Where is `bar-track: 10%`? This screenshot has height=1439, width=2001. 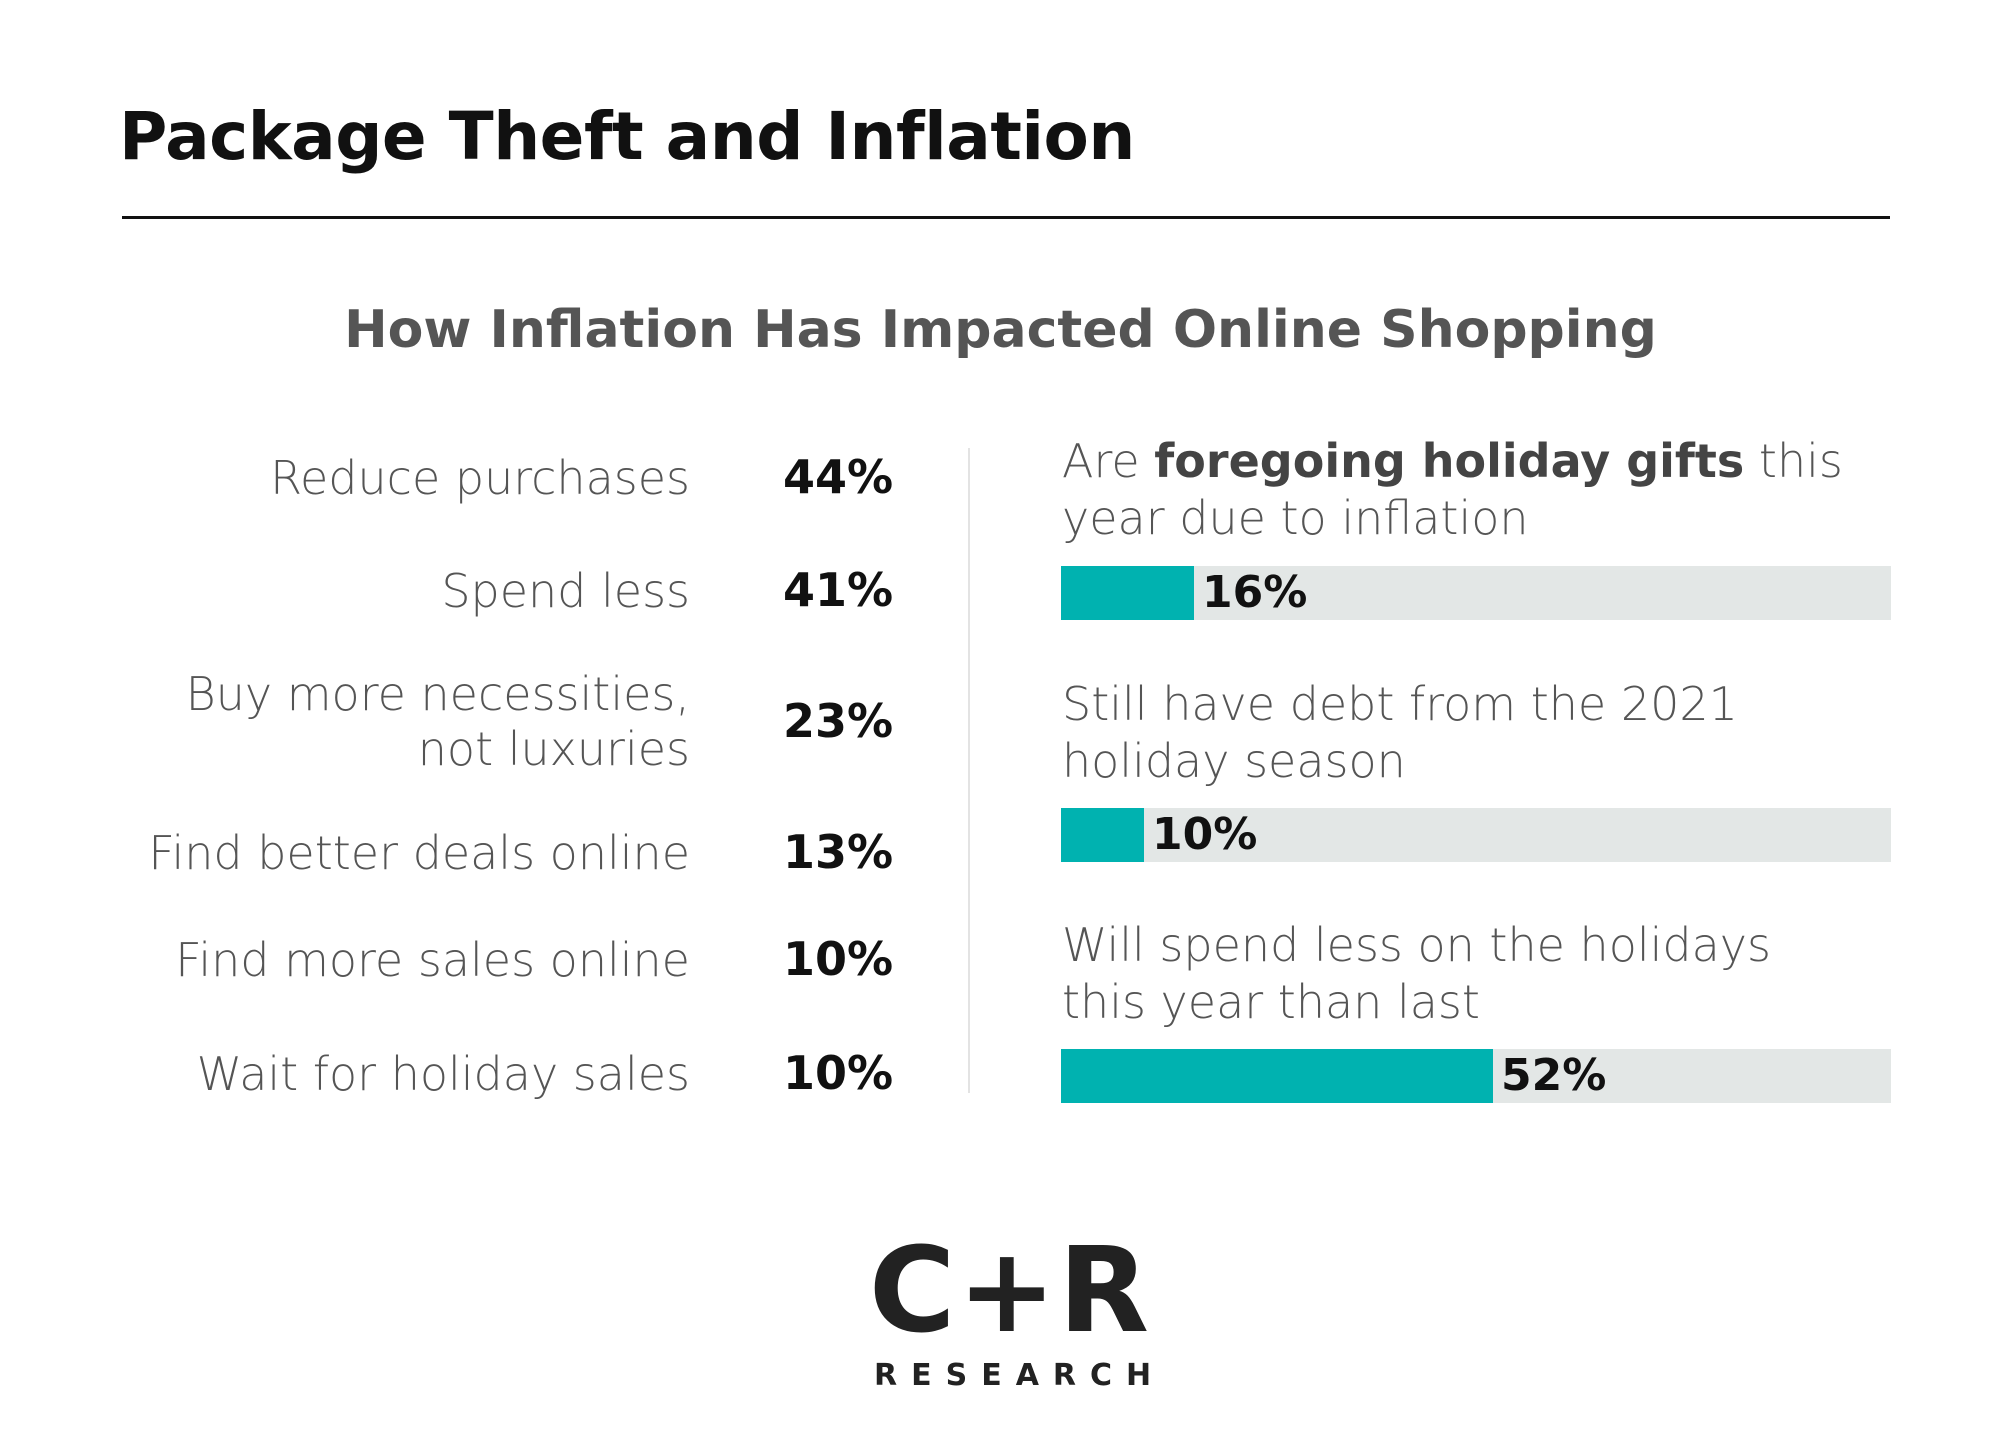
bar-track: 10% is located at coordinates (1476, 835).